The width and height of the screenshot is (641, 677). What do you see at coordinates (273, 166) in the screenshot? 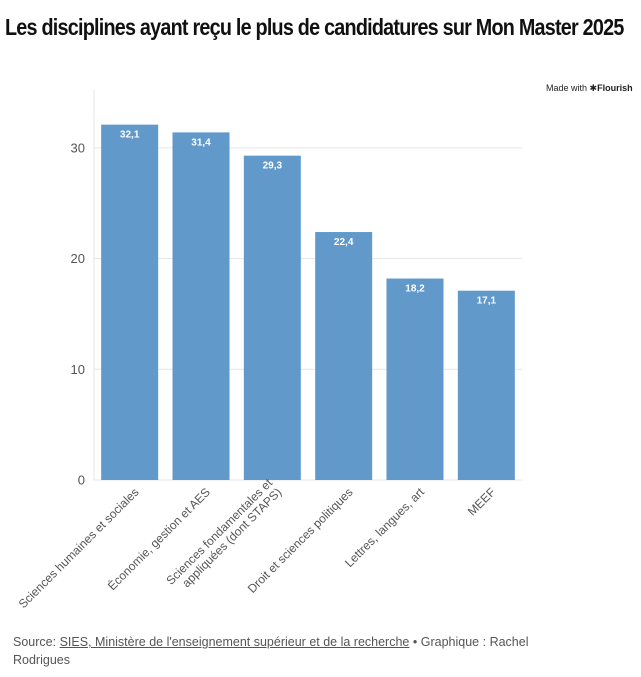
I see `bar-value-label: 29,3` at bounding box center [273, 166].